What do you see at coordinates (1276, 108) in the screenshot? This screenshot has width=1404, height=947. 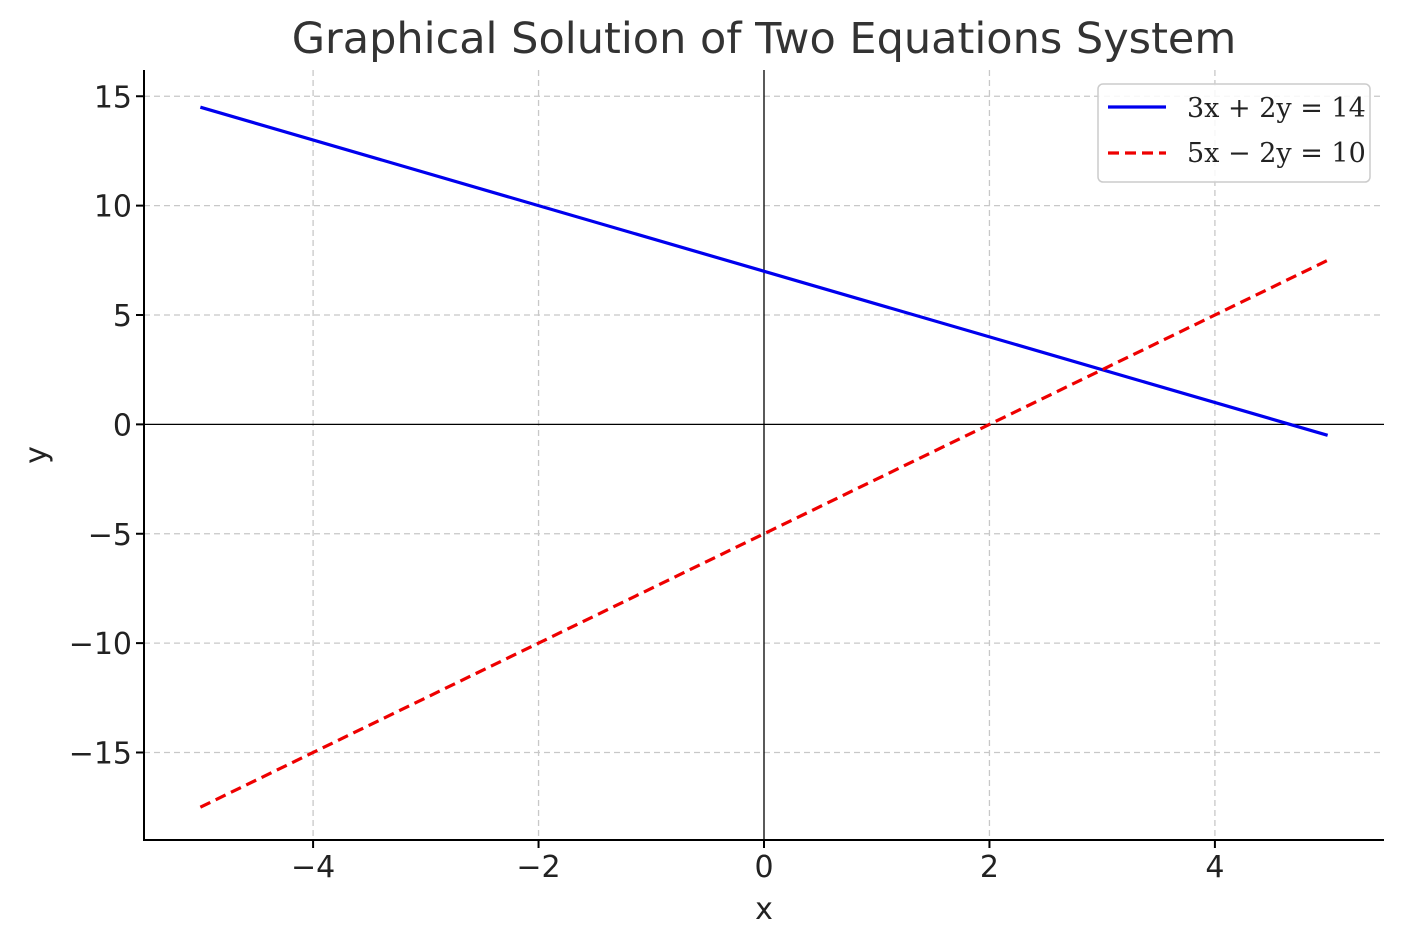 I see `legend-label-series-1: 3x + 2y = 14` at bounding box center [1276, 108].